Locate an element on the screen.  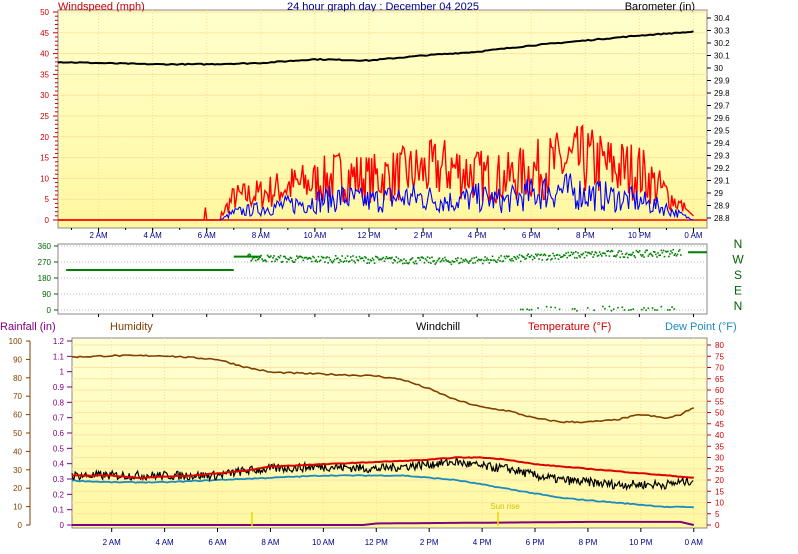
temperature-axis-title: Temperature (°F) is located at coordinates (569, 327).